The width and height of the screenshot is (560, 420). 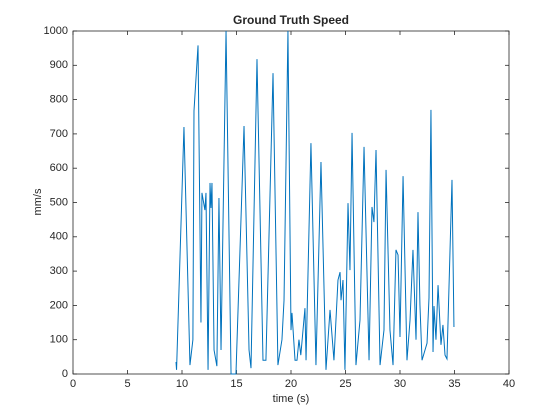 I want to click on y-tick-label: 800, so click(x=59, y=100).